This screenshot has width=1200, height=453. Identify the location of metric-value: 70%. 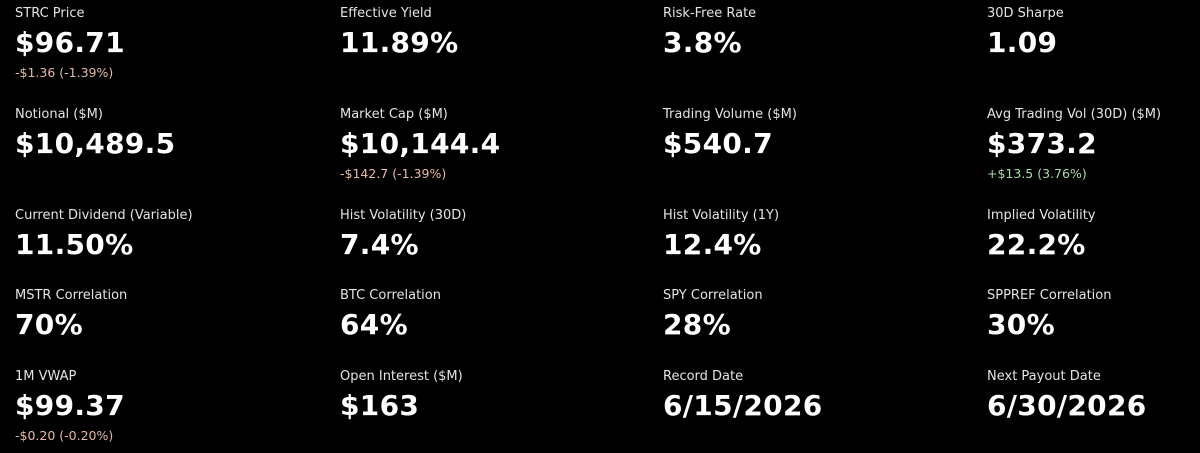
(49, 324).